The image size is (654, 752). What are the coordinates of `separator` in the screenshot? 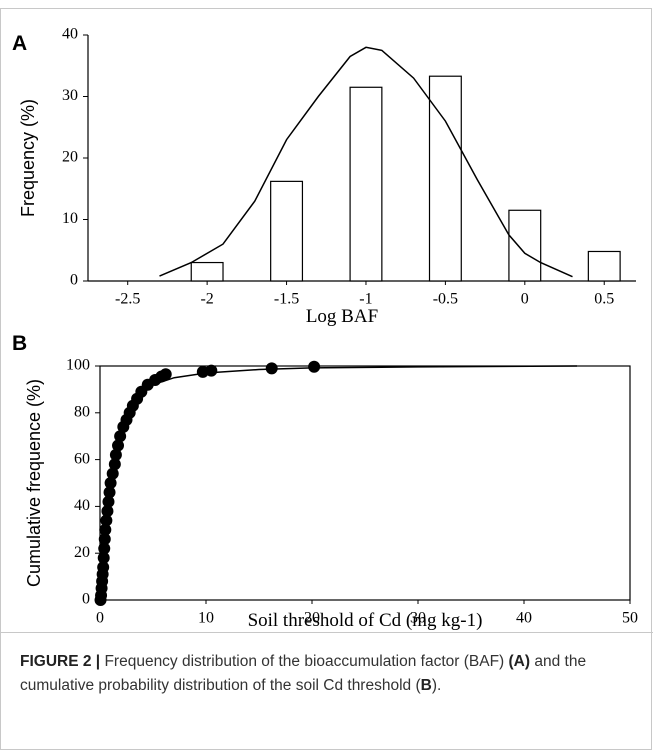 It's located at (327, 632).